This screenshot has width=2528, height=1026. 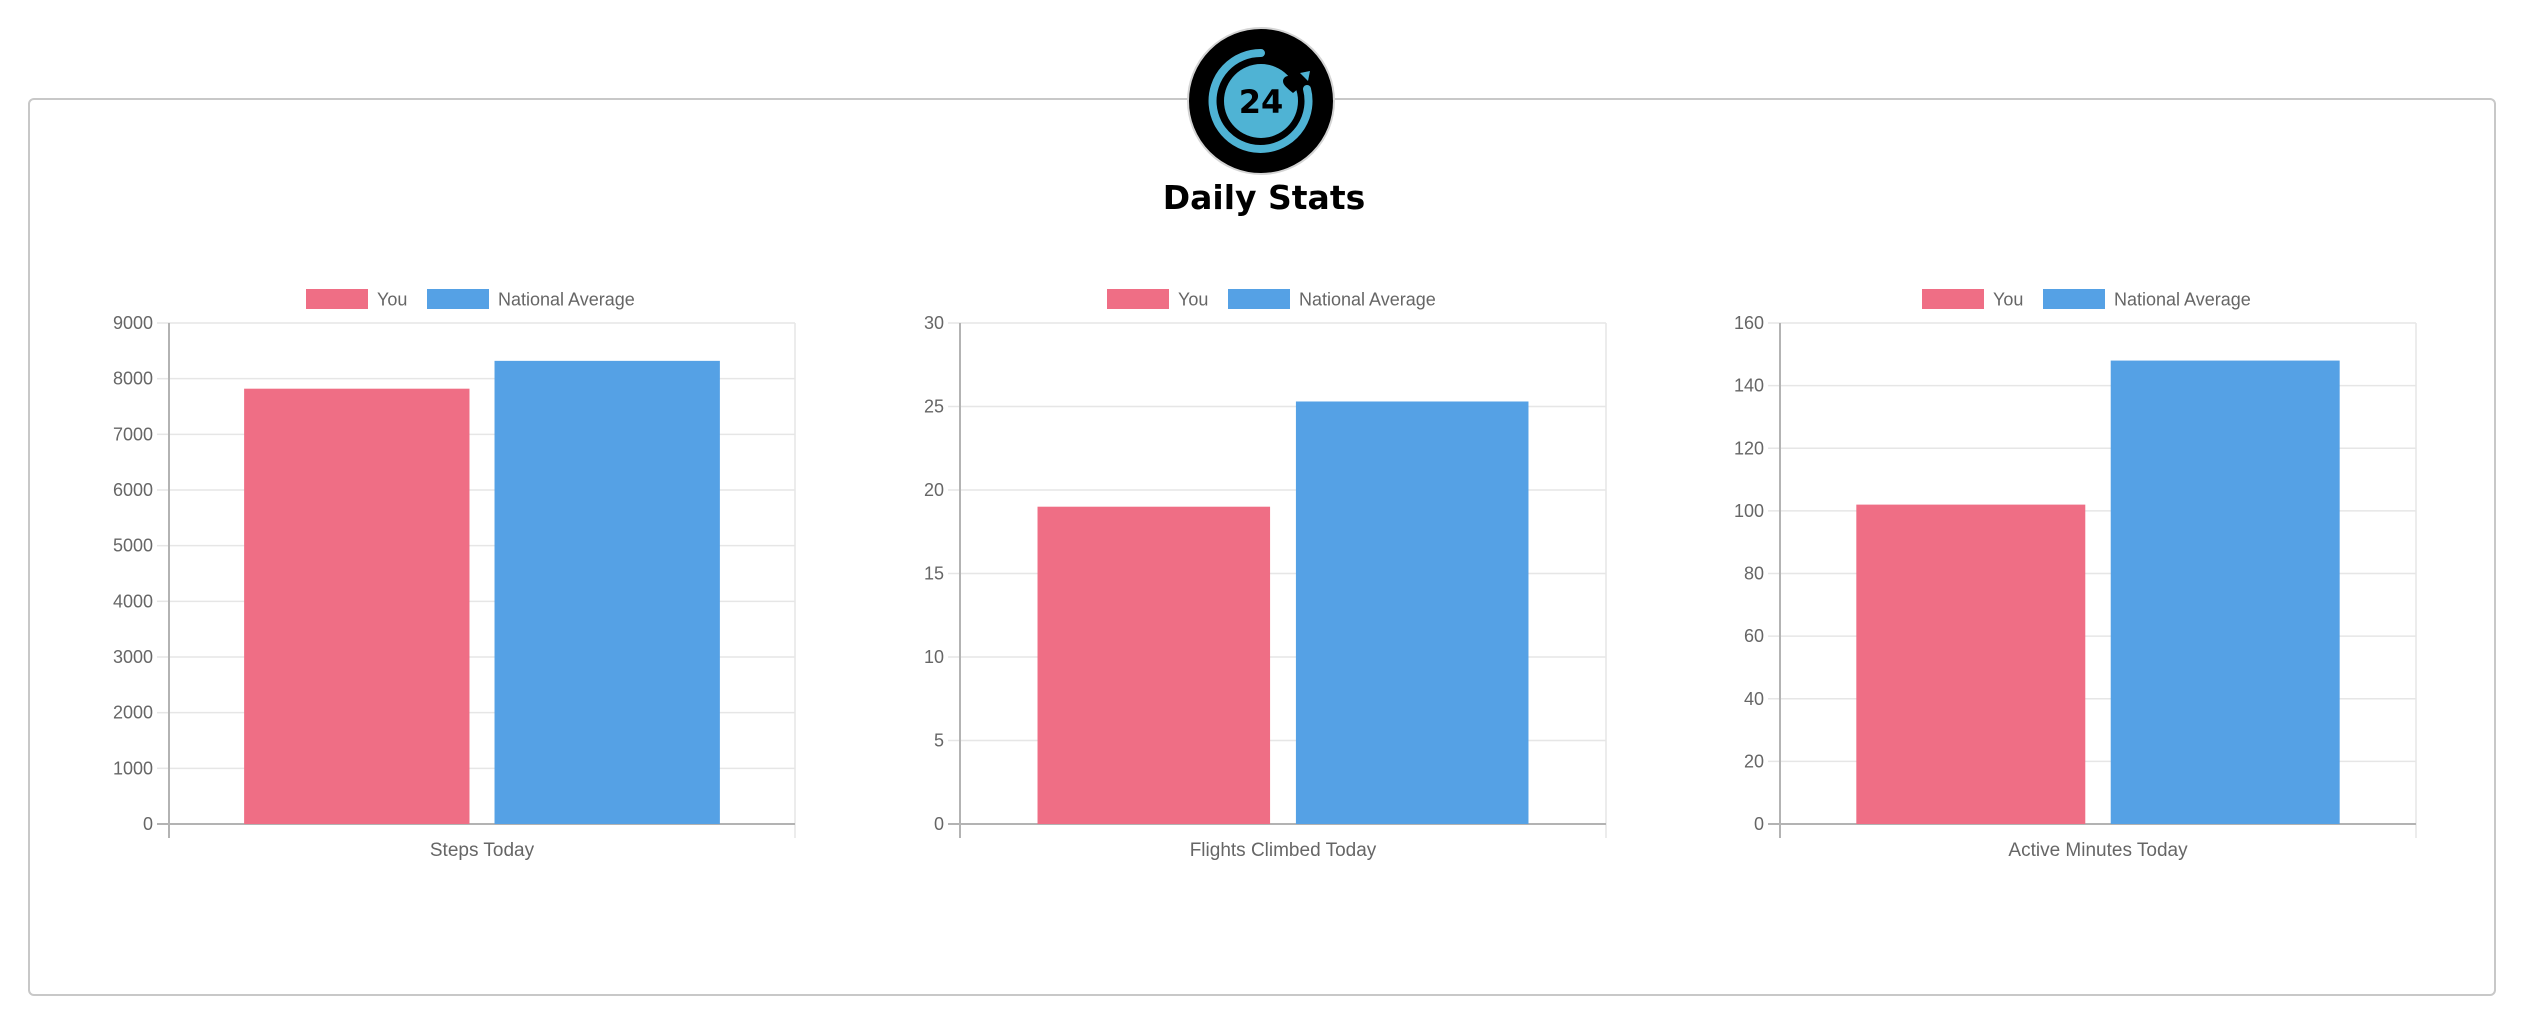 I want to click on y-tick-label: 3000, so click(x=133, y=657).